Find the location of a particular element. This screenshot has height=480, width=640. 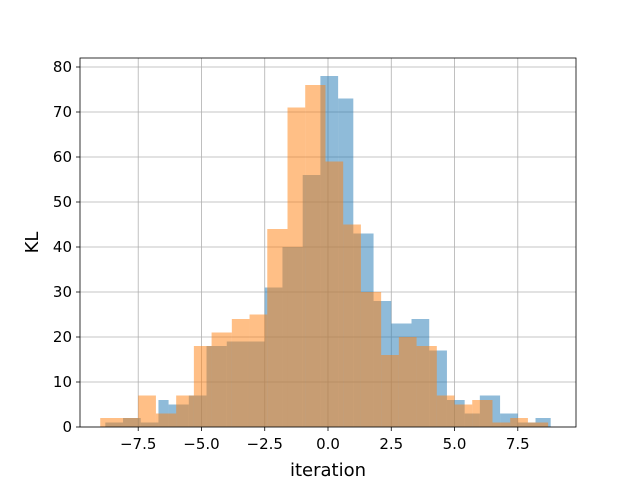

x-tick-label: 0.0 is located at coordinates (328, 444).